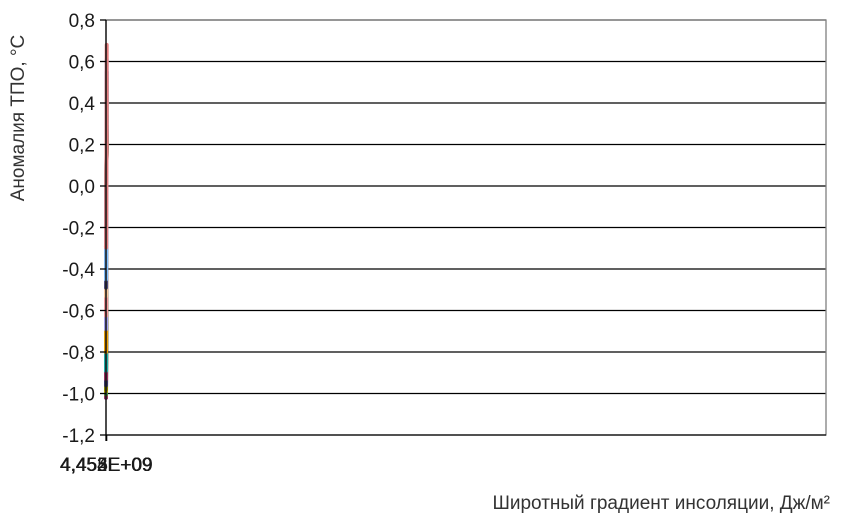 The width and height of the screenshot is (843, 524). What do you see at coordinates (82, 104) in the screenshot?
I see `y-tick-label: 0,4` at bounding box center [82, 104].